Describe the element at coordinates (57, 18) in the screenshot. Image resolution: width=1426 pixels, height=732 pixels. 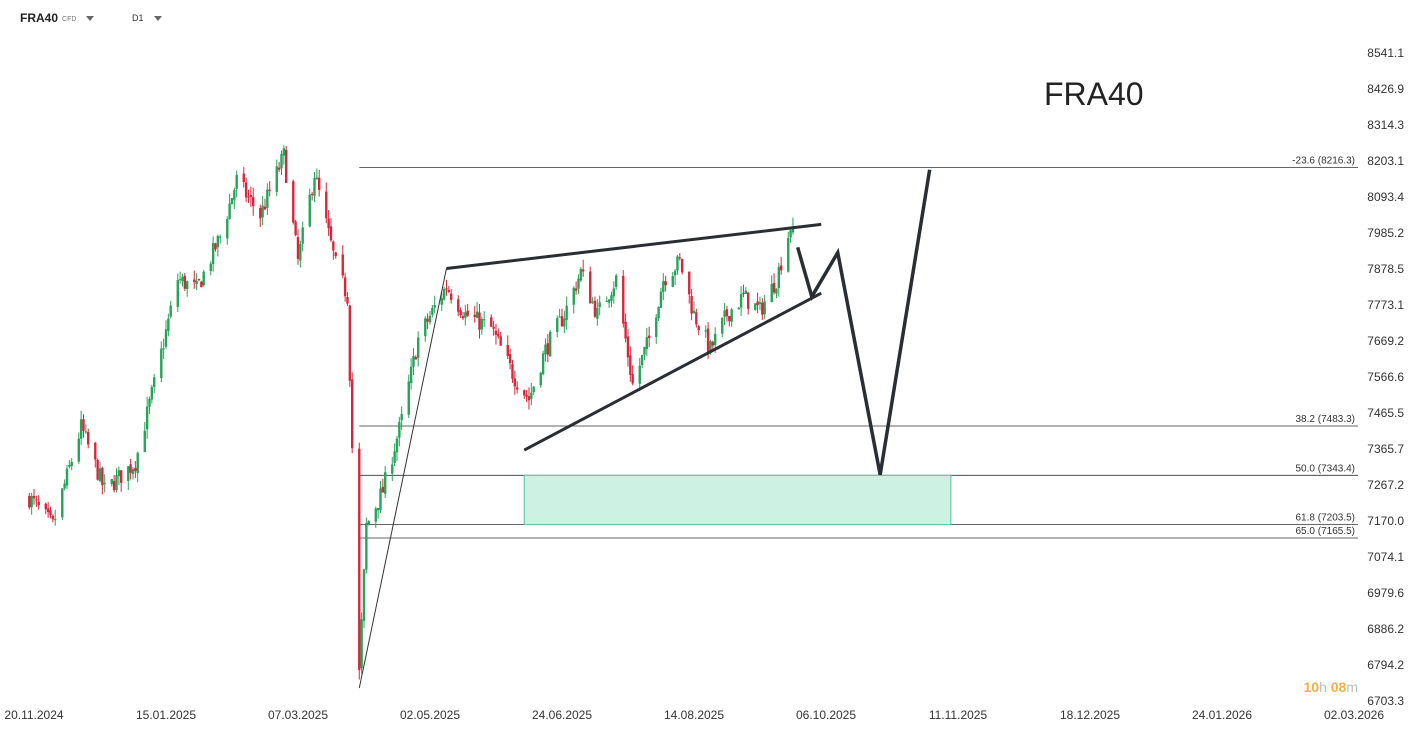
I see `symbol-selector: FRA40 CFD` at that location.